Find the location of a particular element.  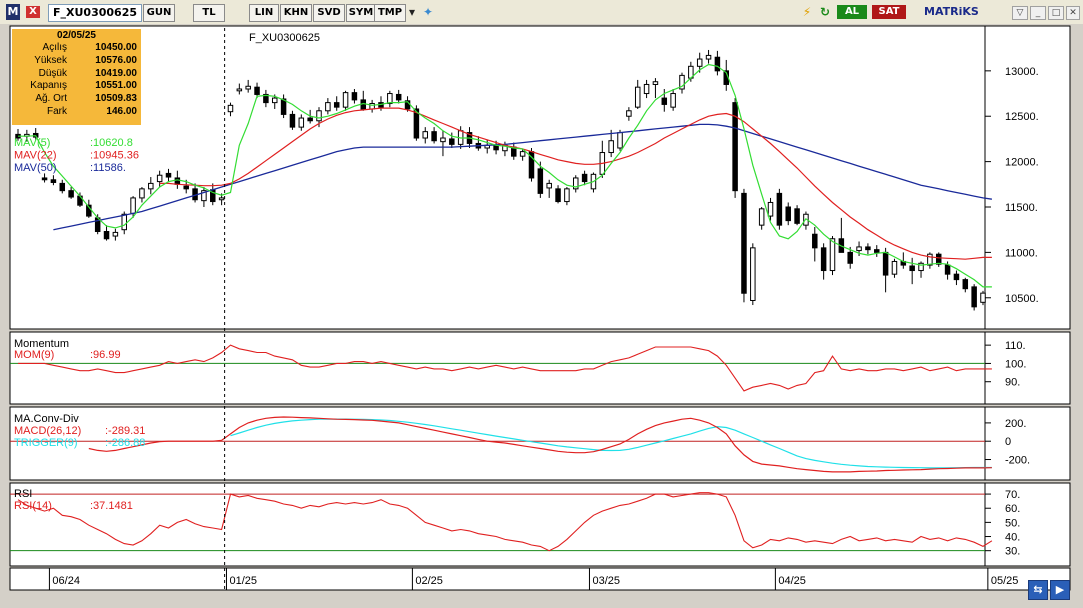

legend-value: :-289.31 is located at coordinates (125, 431).